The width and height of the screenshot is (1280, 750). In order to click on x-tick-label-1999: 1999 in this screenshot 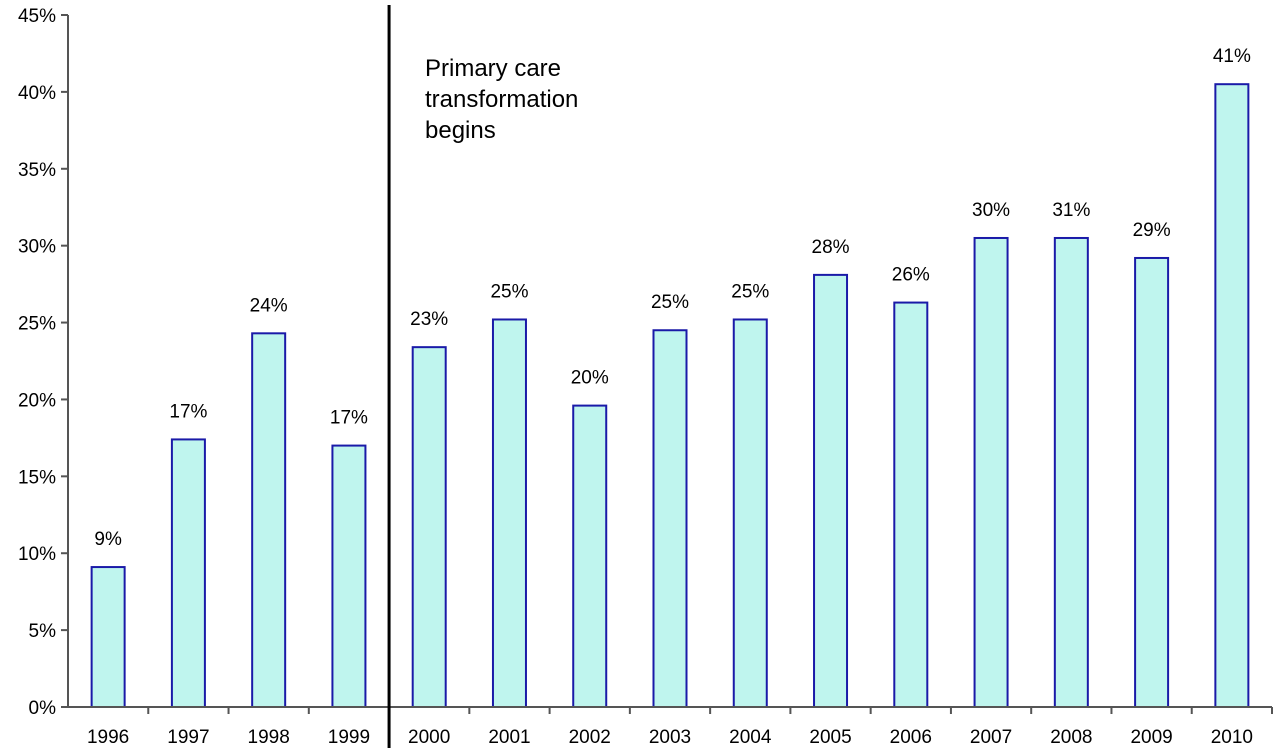, I will do `click(349, 737)`.